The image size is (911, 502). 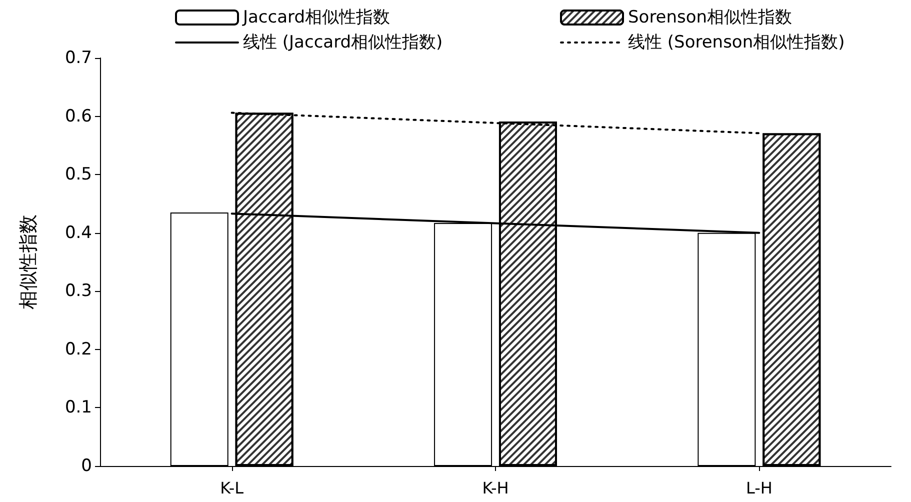 What do you see at coordinates (316, 18) in the screenshot?
I see `legend-label: Jaccard相似性指数` at bounding box center [316, 18].